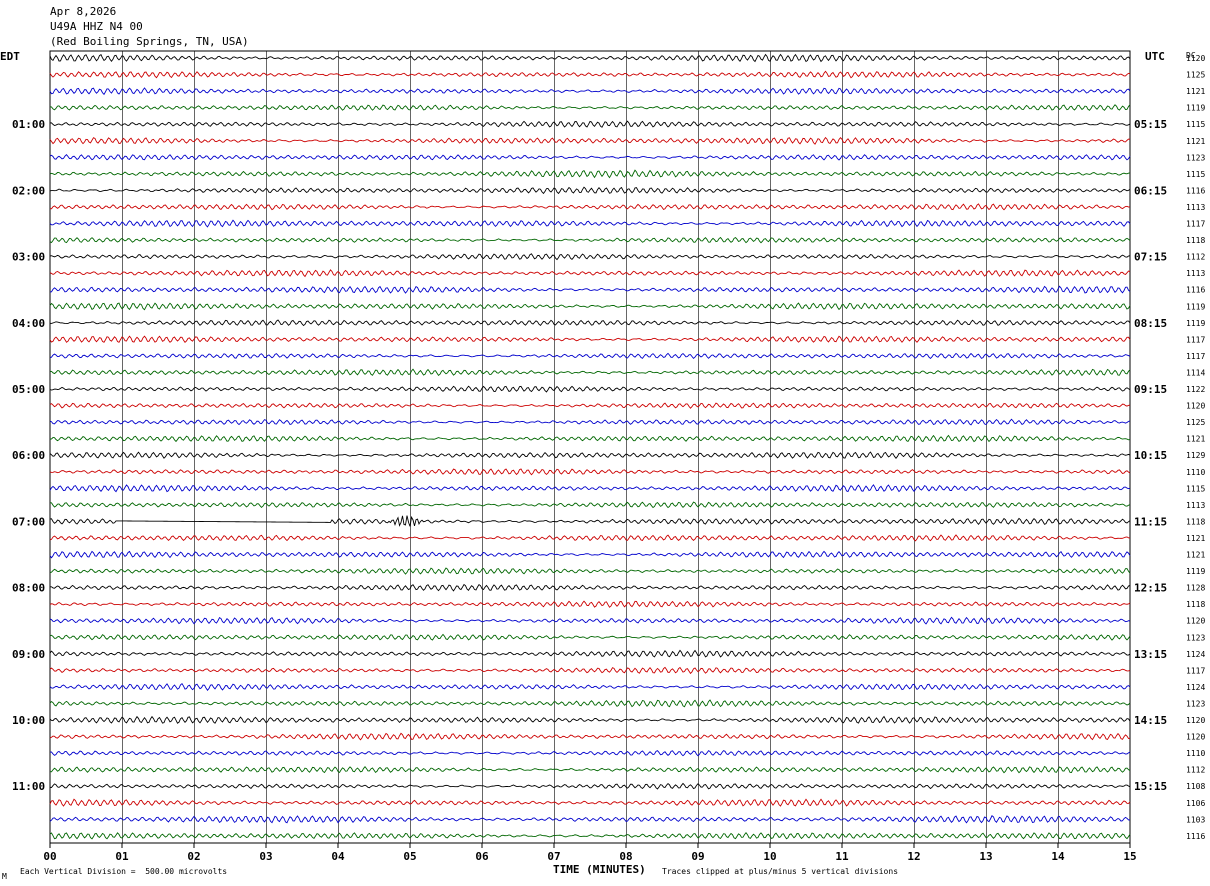  What do you see at coordinates (265, 856) in the screenshot?
I see `x-tick-label: 03` at bounding box center [265, 856].